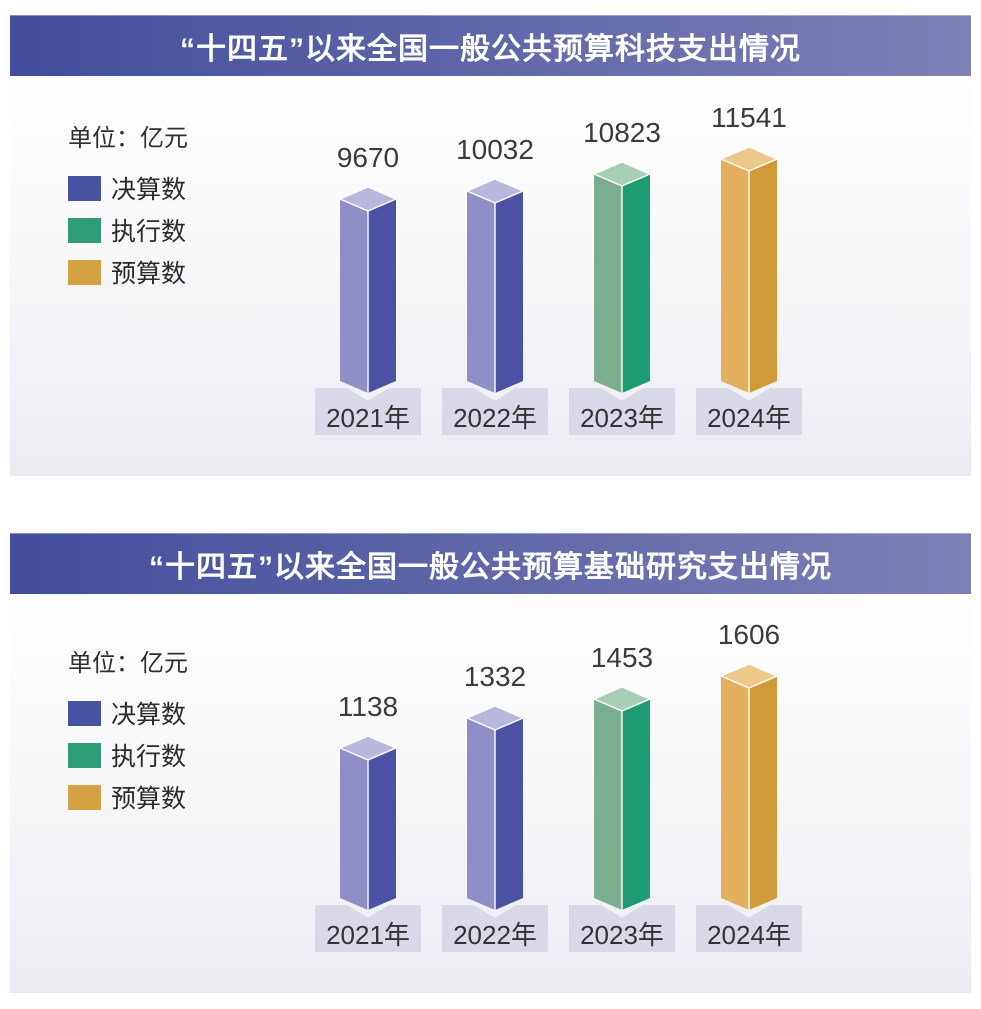 The image size is (981, 1009). I want to click on bar-column-2022年: 1332 2022年, so click(495, 807).